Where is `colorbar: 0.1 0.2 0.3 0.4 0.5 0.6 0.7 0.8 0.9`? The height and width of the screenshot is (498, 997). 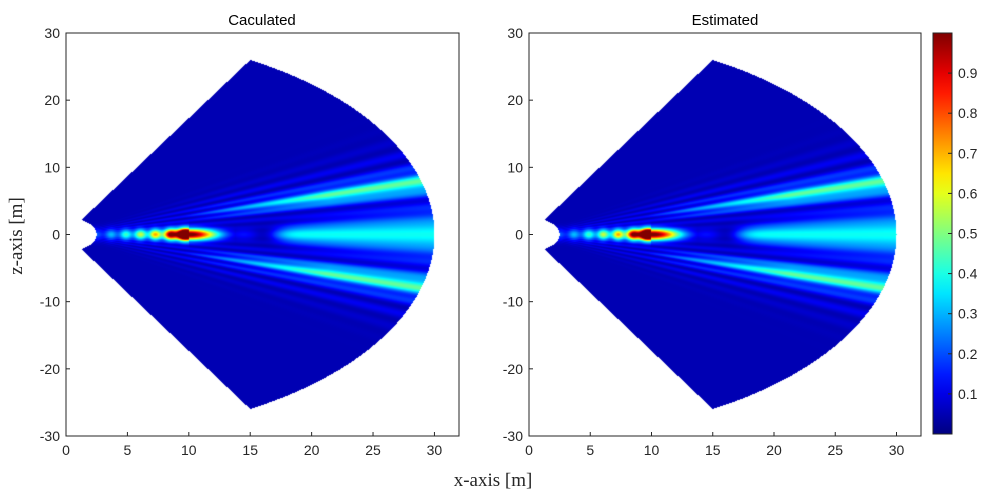
colorbar: 0.1 0.2 0.3 0.4 0.5 0.6 0.7 0.8 0.9 is located at coordinates (955, 233).